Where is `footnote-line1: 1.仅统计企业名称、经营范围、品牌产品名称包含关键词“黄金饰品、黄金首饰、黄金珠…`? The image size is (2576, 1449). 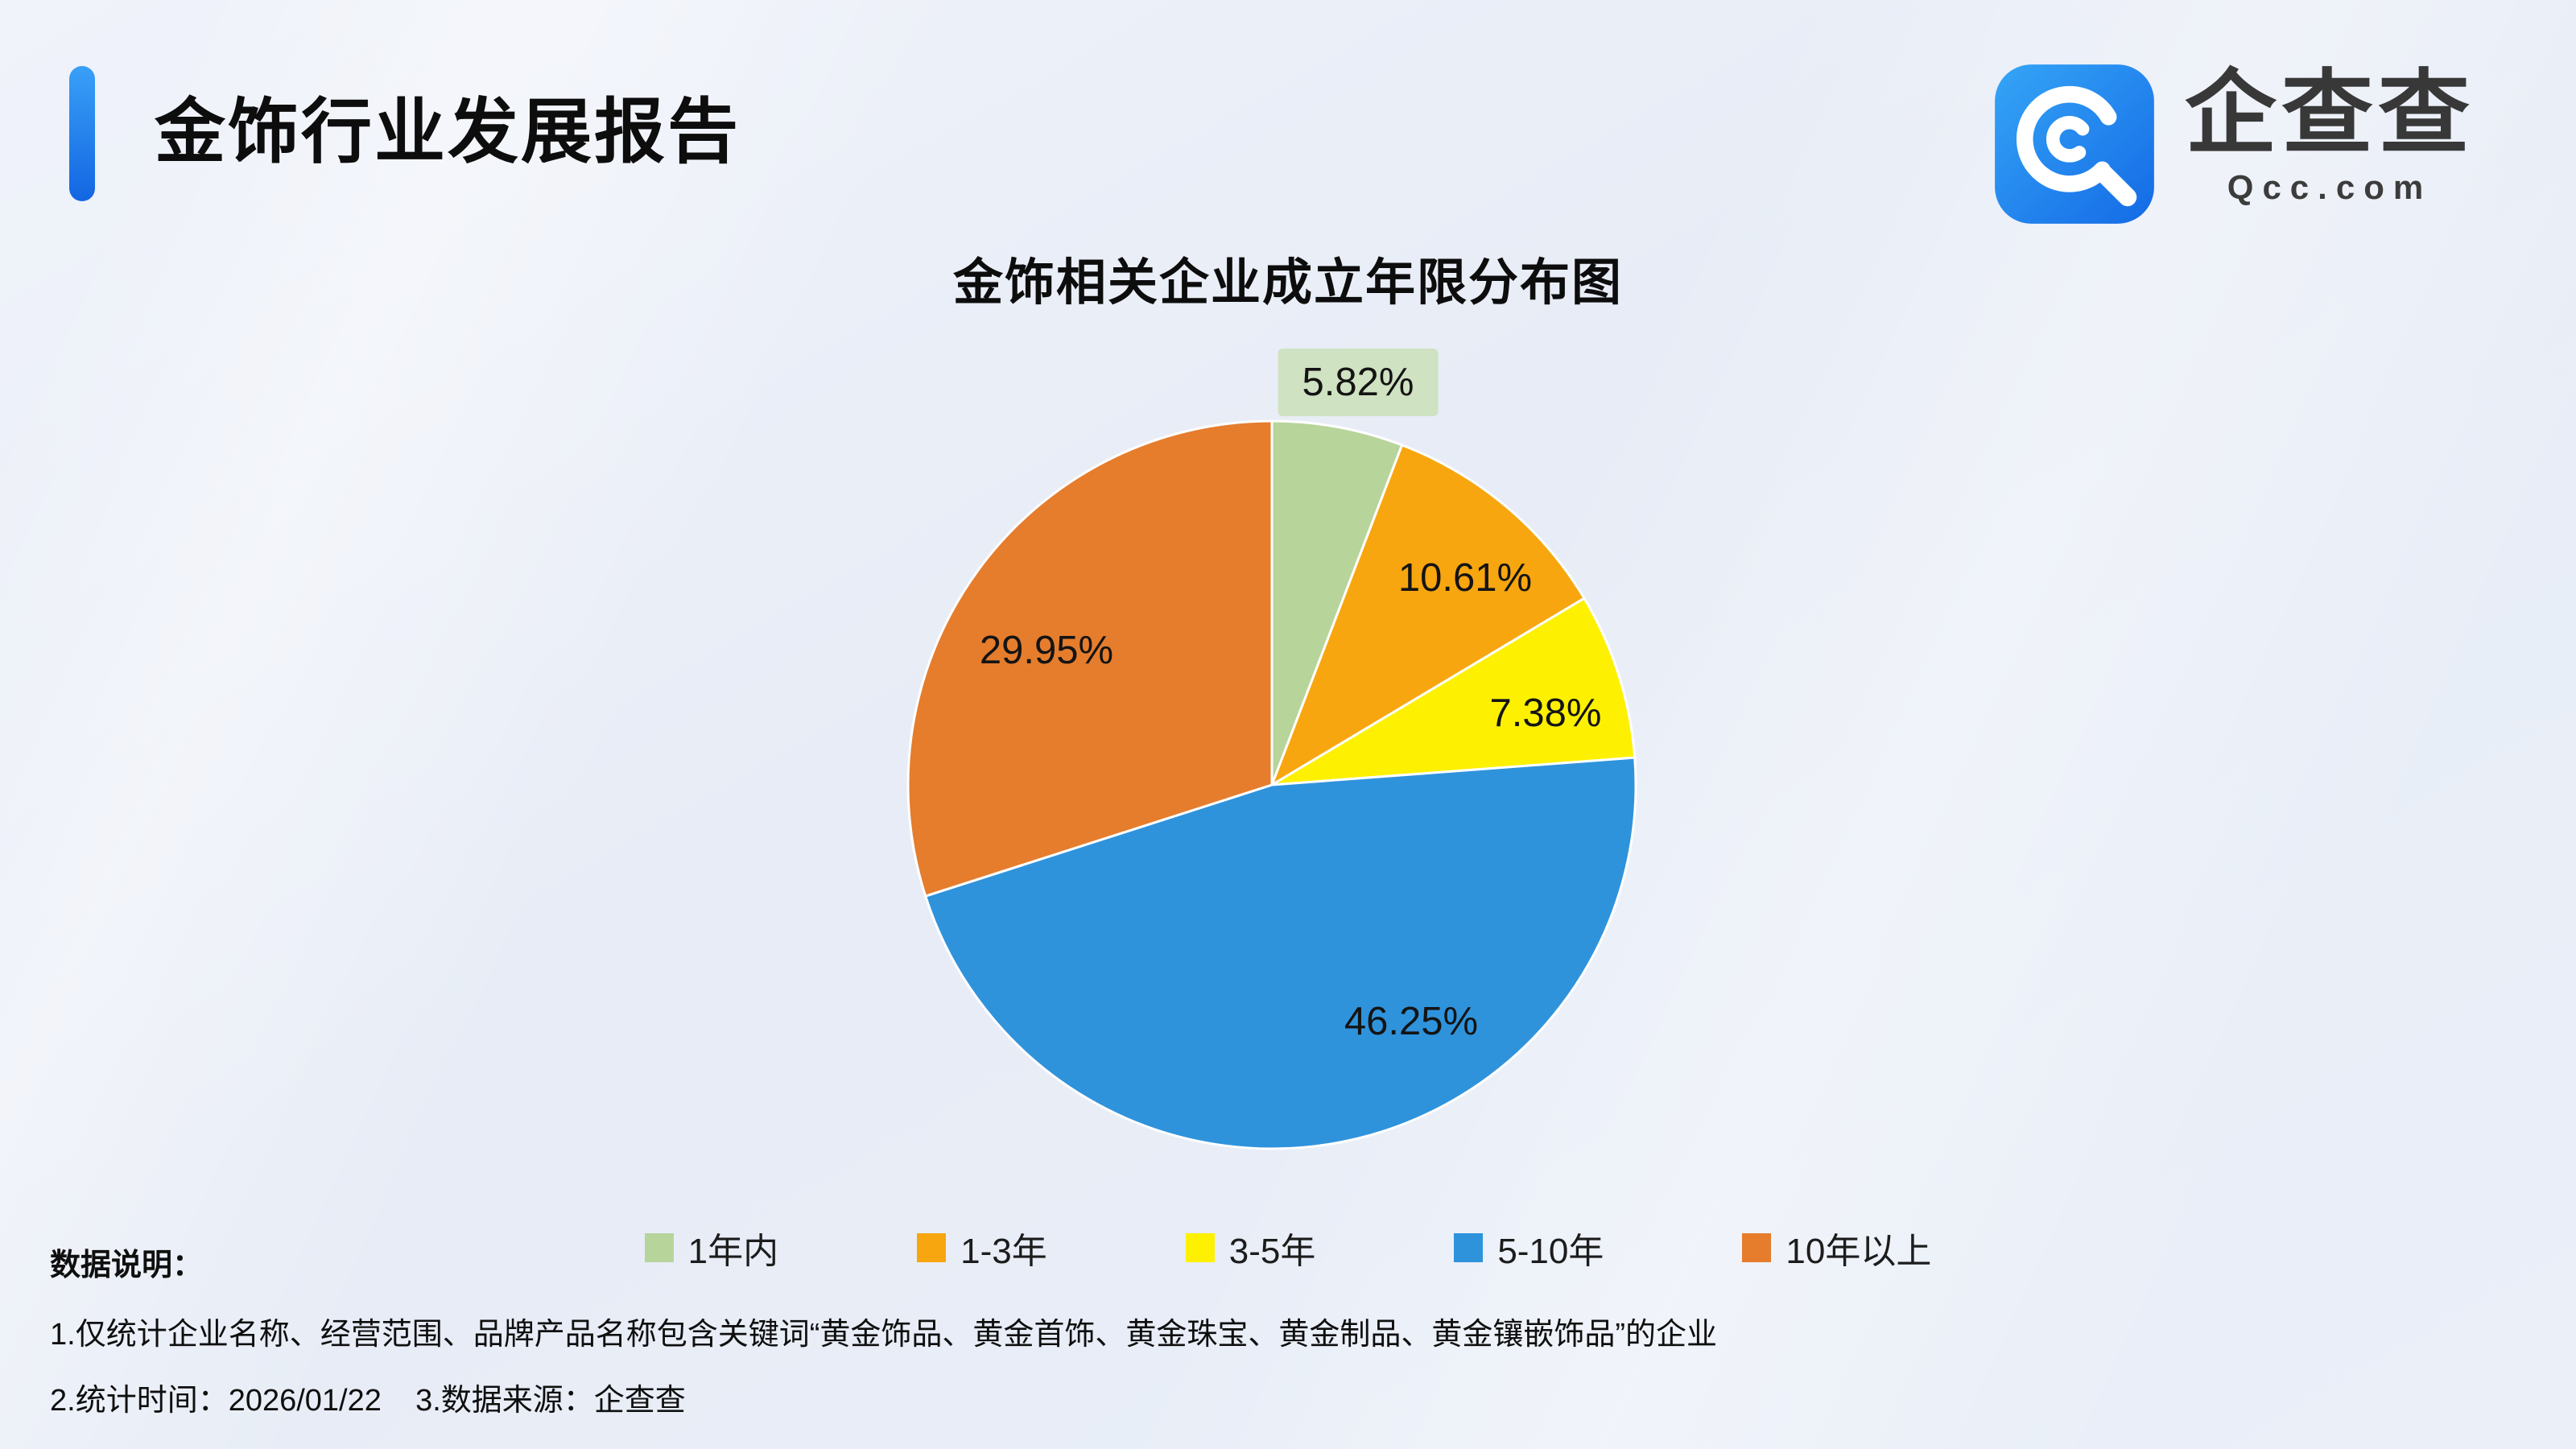
footnote-line1: 1.仅统计企业名称、经营范围、品牌产品名称包含关键词“黄金饰品、黄金首饰、黄金珠… is located at coordinates (884, 1335).